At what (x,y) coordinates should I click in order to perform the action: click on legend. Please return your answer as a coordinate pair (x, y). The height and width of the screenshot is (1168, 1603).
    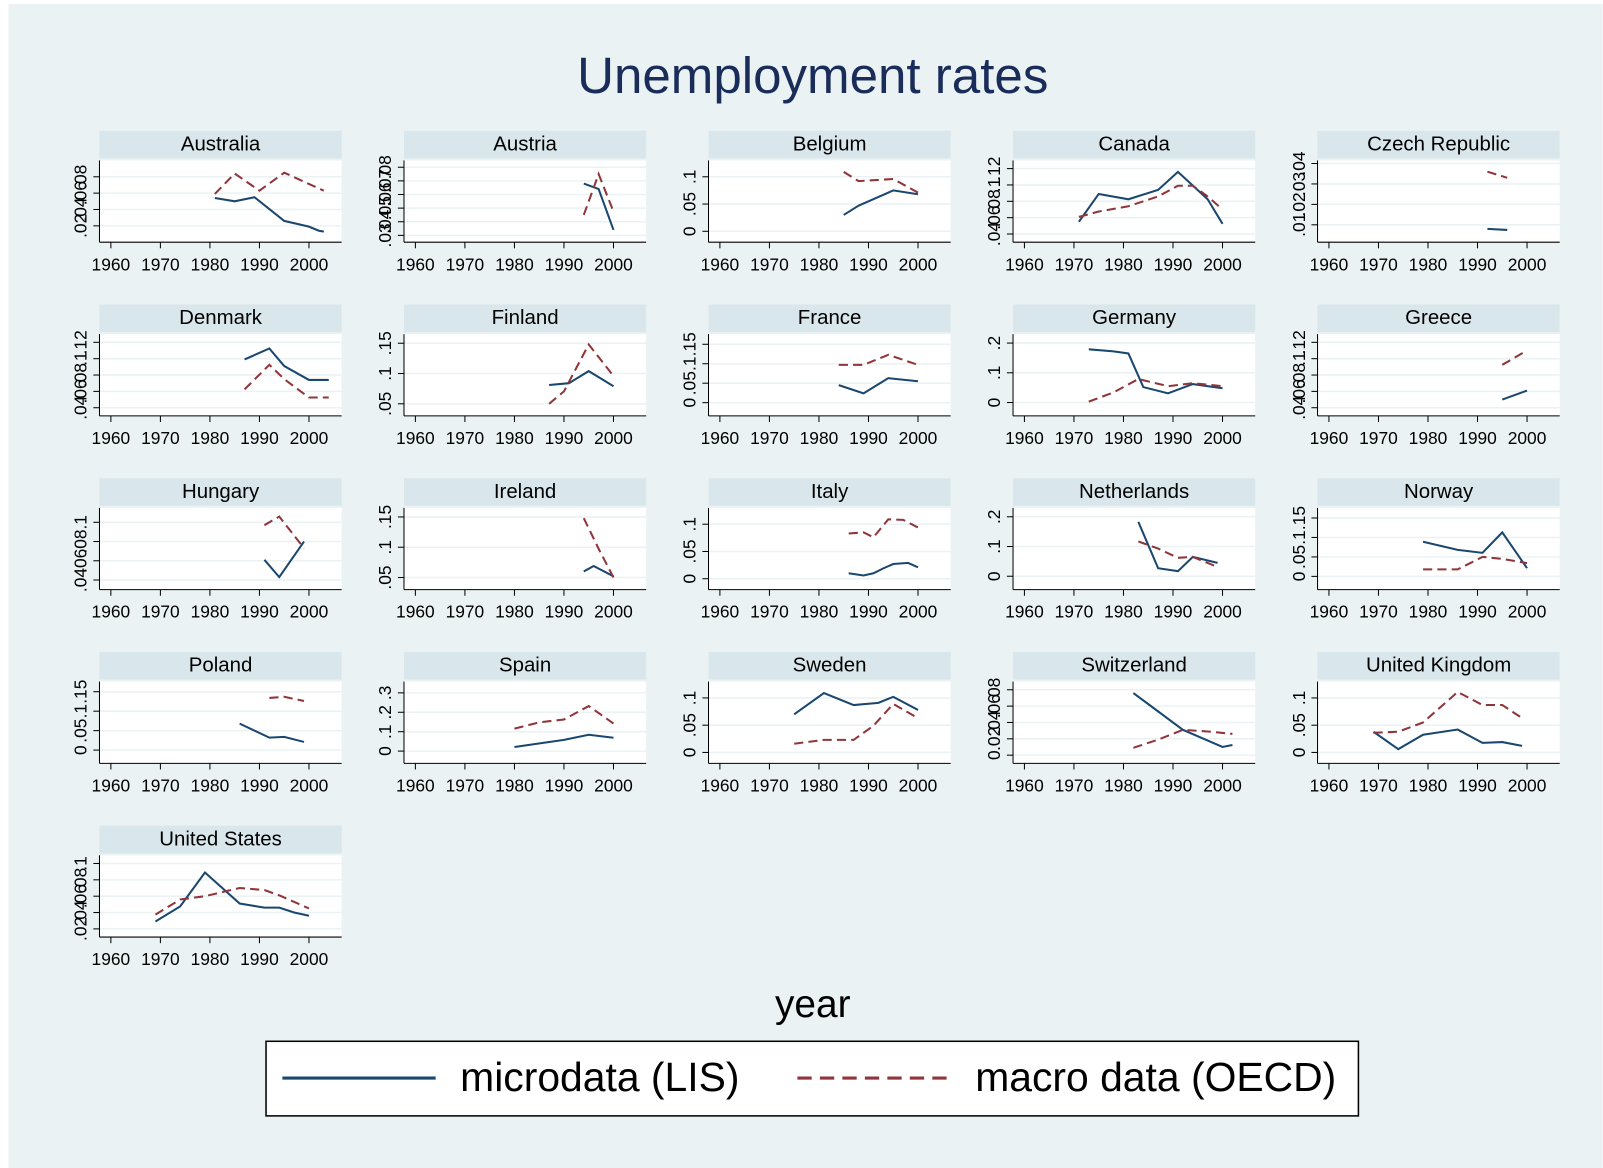
    Looking at the image, I should click on (812, 1078).